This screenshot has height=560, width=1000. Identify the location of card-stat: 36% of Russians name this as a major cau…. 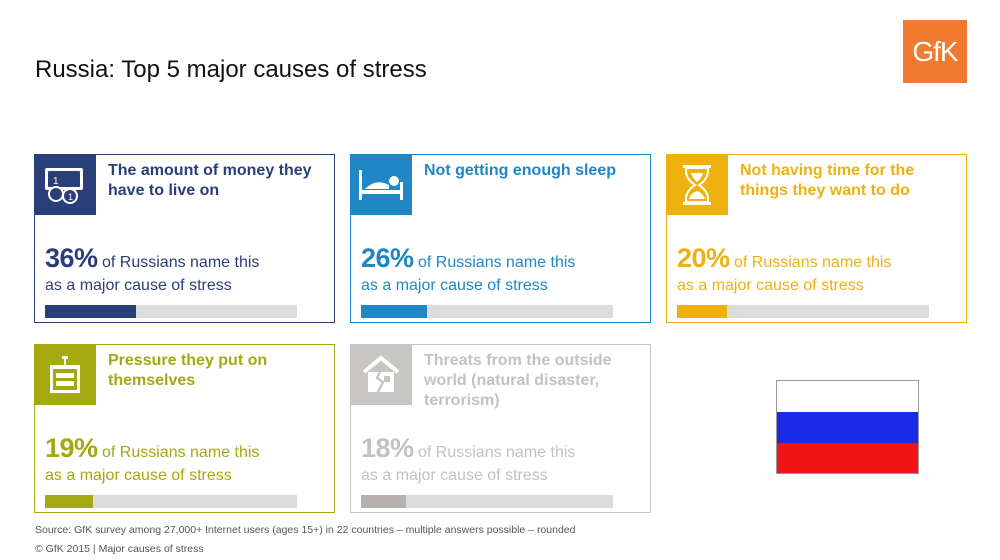
(185, 271).